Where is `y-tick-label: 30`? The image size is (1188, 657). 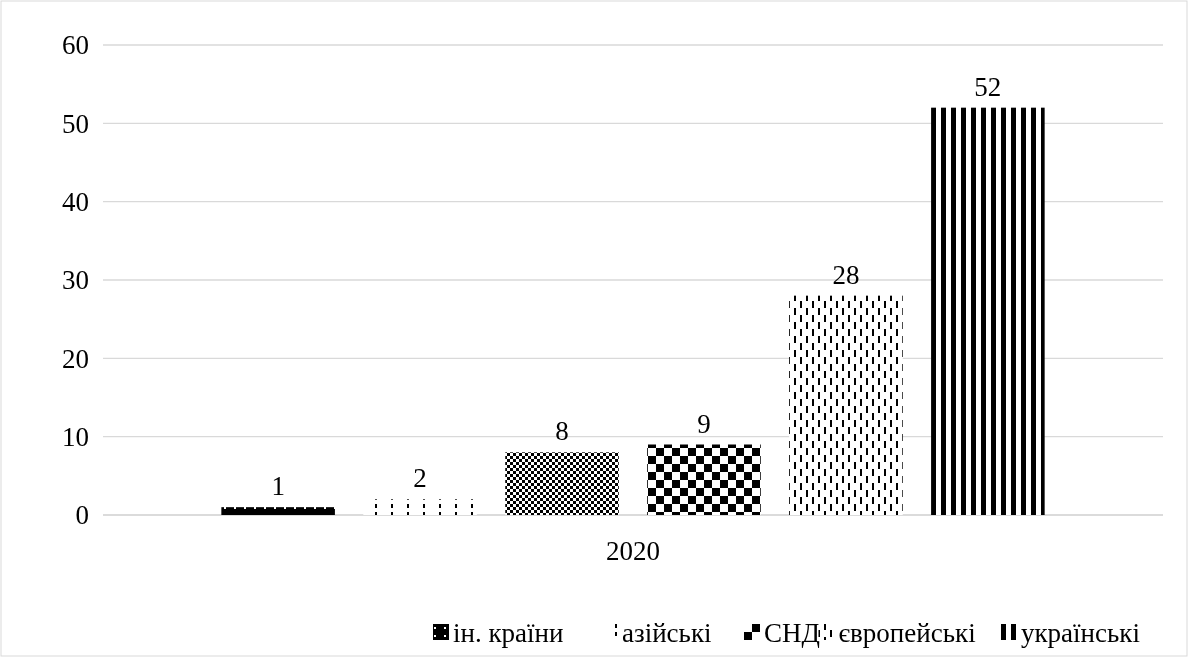 y-tick-label: 30 is located at coordinates (75, 280).